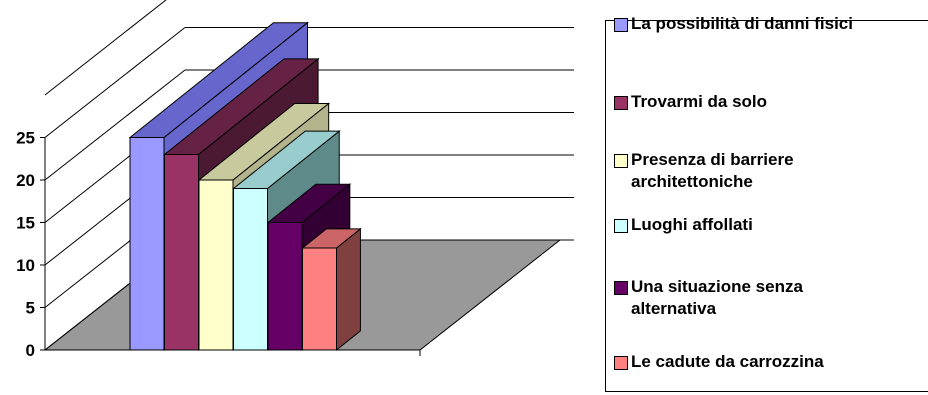 The height and width of the screenshot is (395, 928). Describe the element at coordinates (25, 138) in the screenshot. I see `y-tick-label: 25` at that location.